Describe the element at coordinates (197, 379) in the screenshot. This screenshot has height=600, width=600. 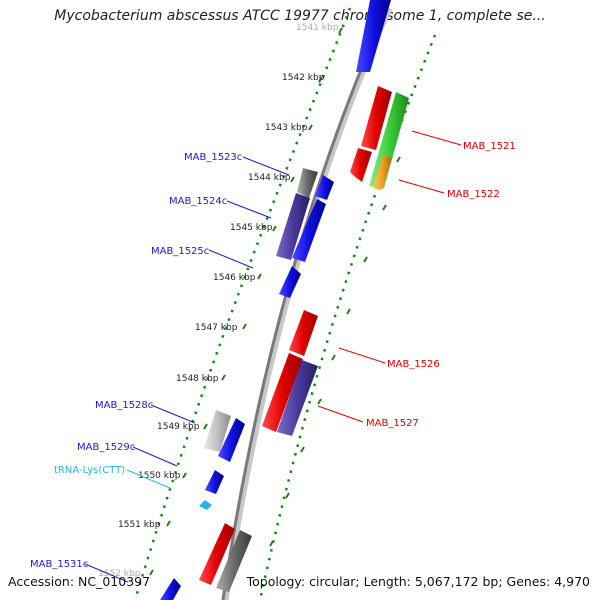
I see `tick-label: 1548 kbp` at that location.